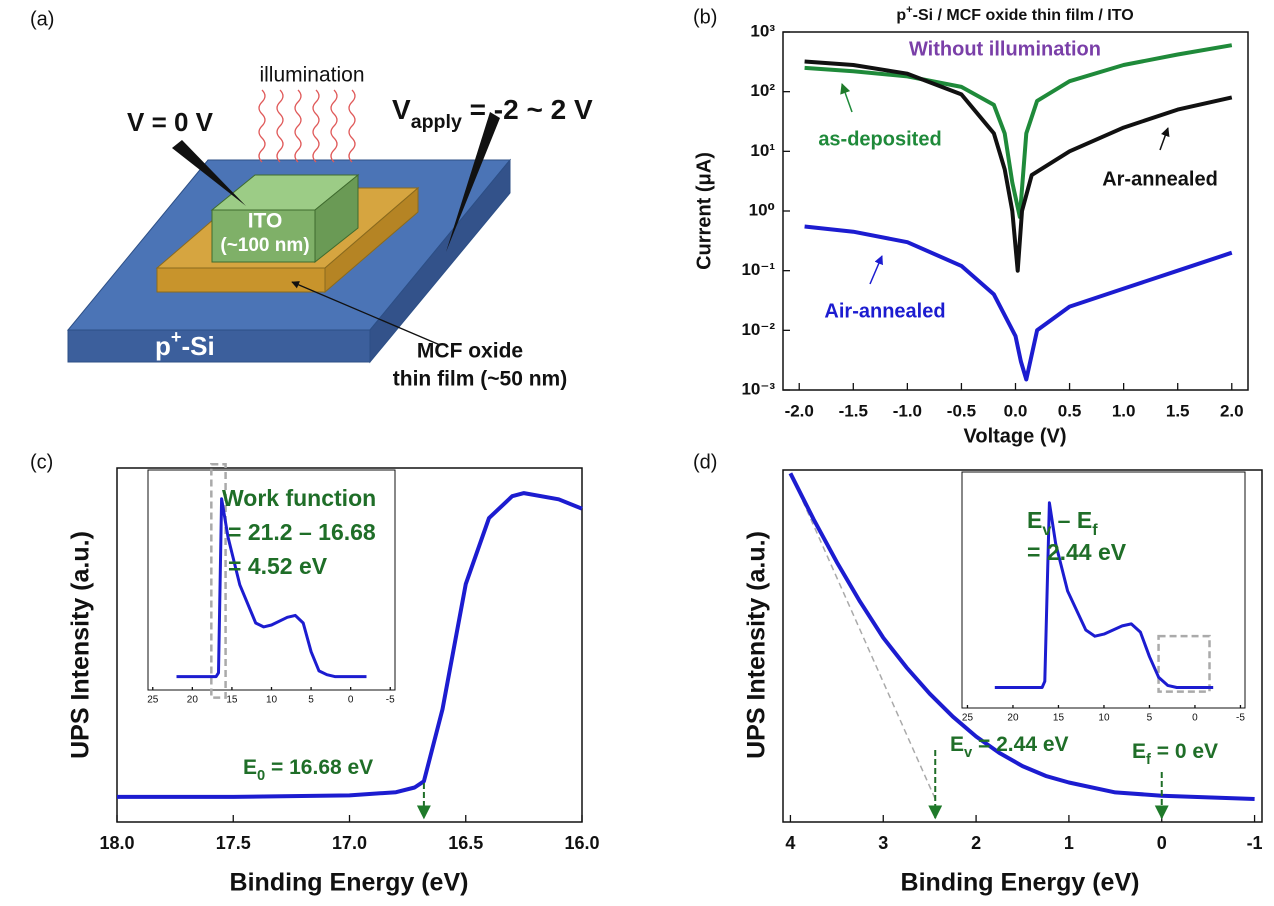  Describe the element at coordinates (1034, 520) in the screenshot. I see `inset-annotation-part: E` at that location.